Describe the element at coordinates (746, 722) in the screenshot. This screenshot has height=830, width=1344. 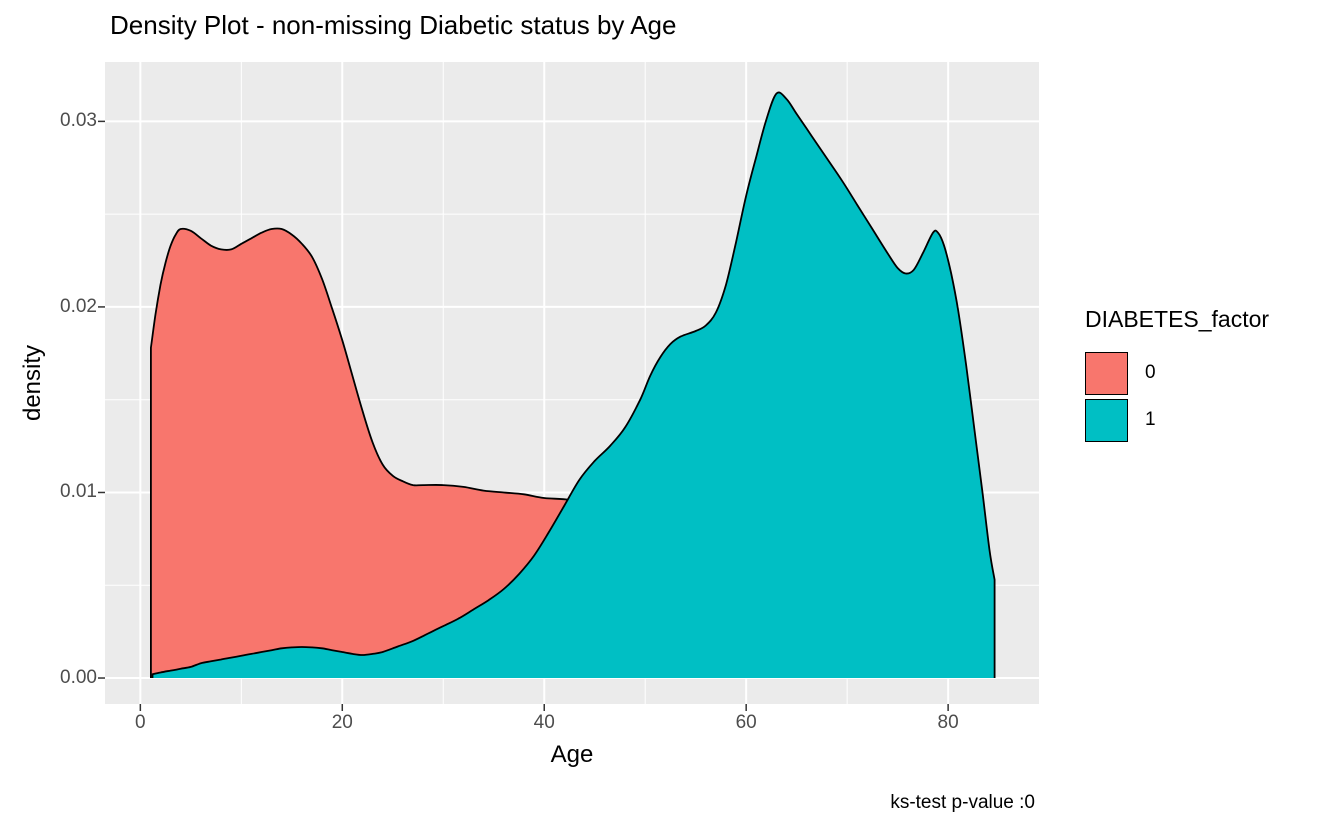
I see `x-tick-label: 60` at that location.